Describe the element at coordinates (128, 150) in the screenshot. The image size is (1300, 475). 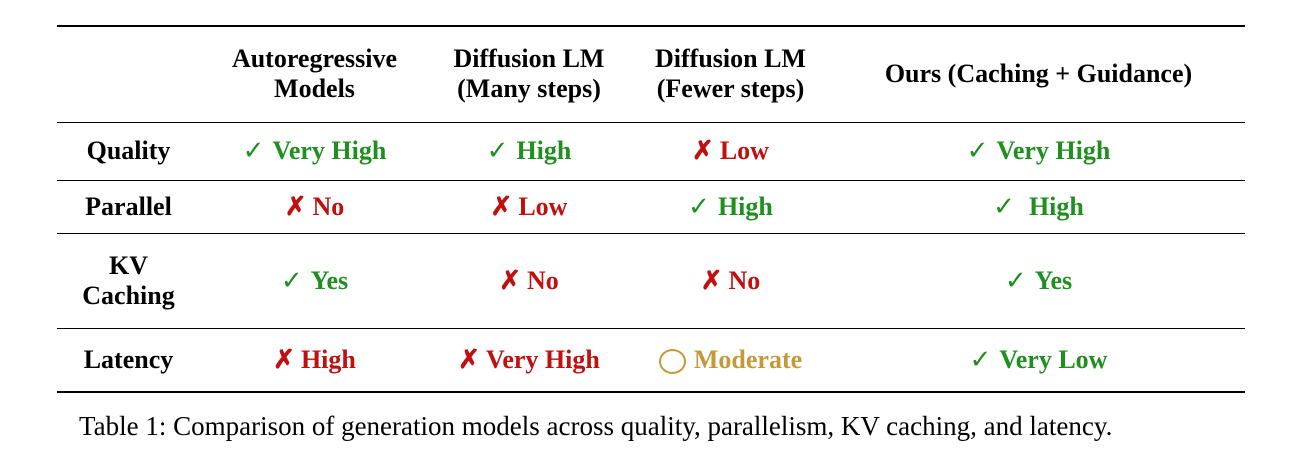
I see `row-label-quality: Quality` at that location.